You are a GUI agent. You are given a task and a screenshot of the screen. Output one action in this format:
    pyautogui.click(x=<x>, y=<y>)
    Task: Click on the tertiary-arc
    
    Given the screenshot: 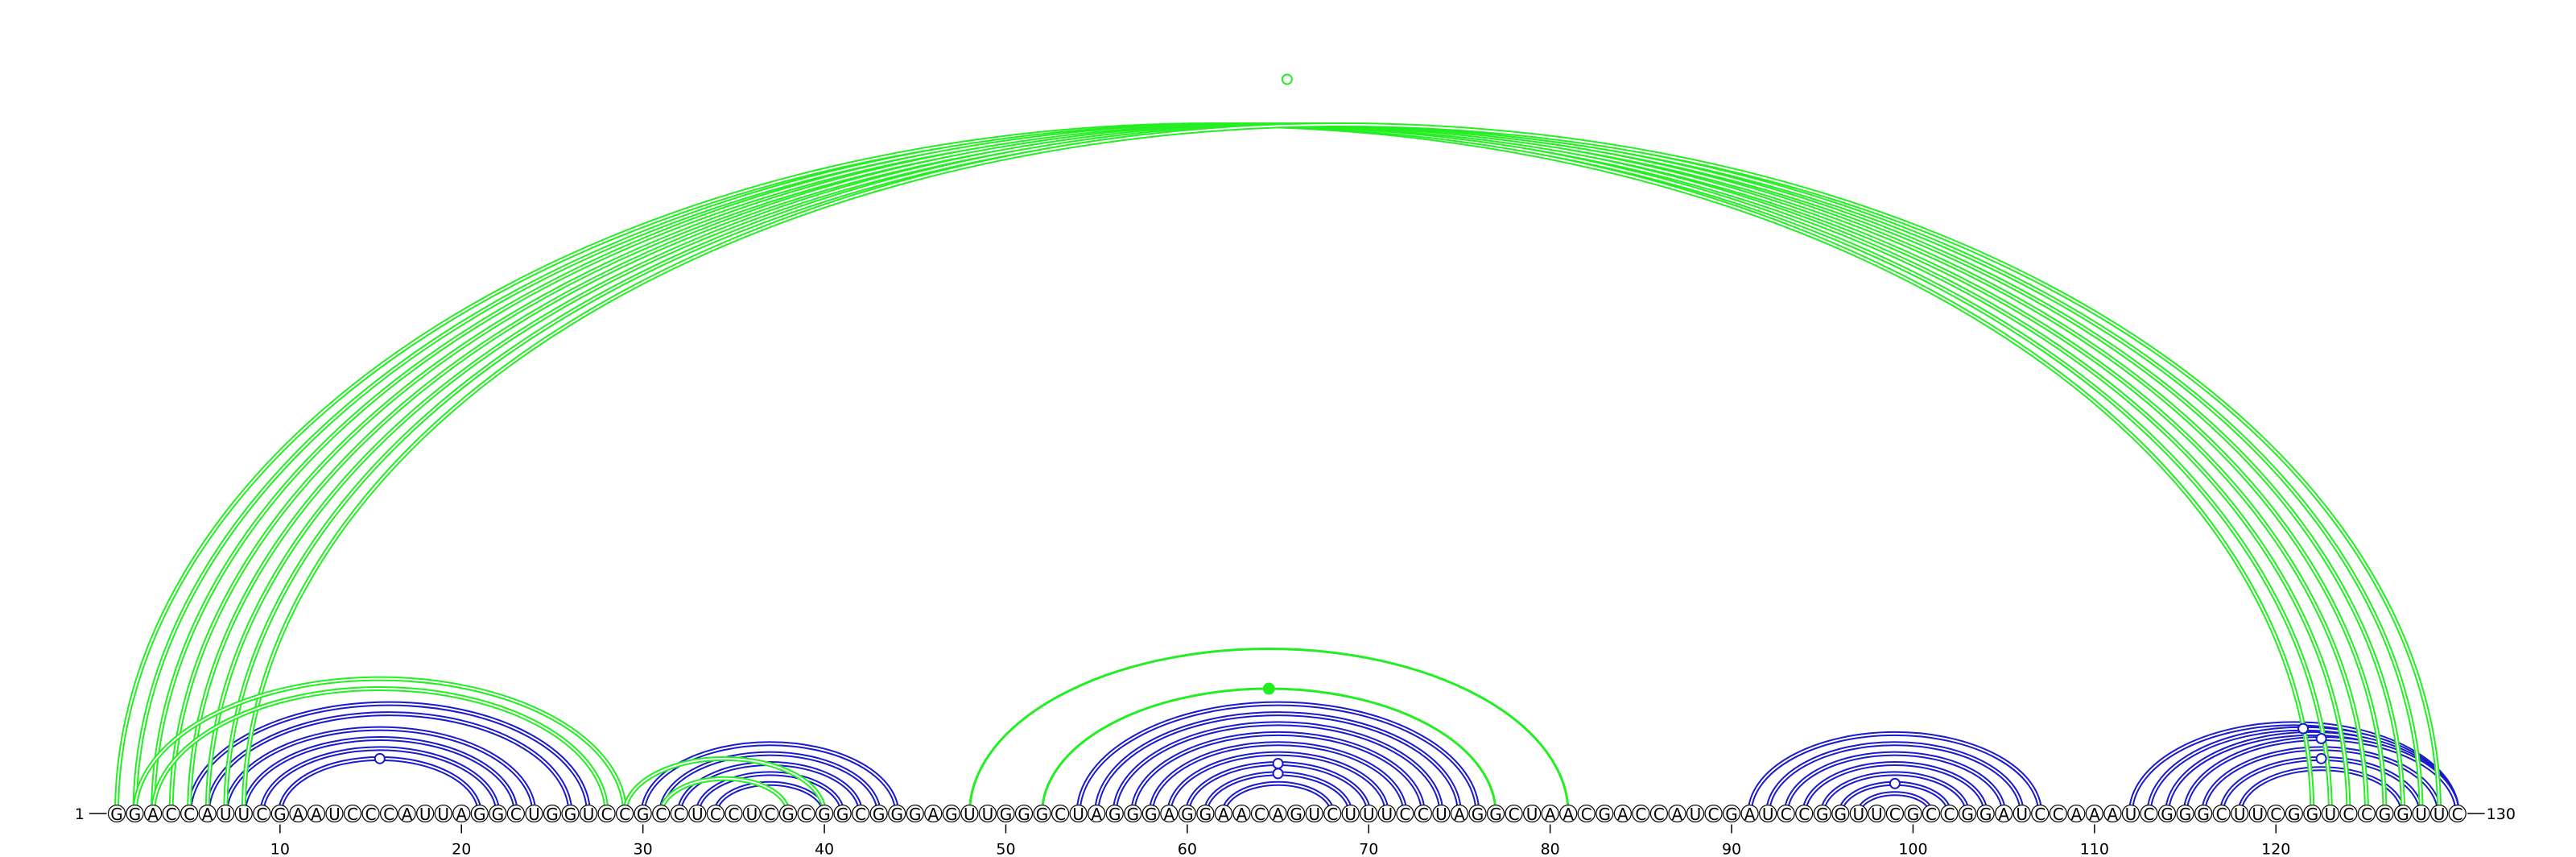 What is the action you would take?
    pyautogui.click(x=380, y=745)
    